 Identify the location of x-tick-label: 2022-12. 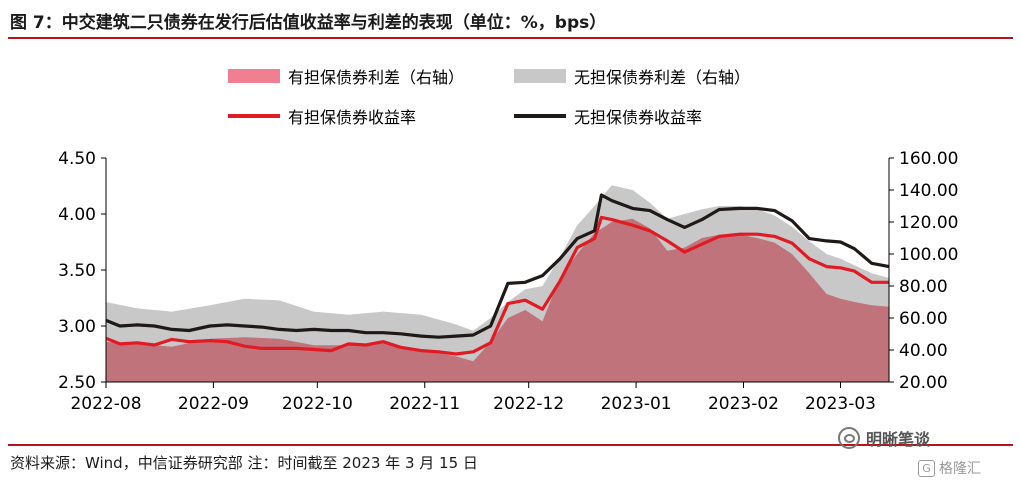
(528, 404).